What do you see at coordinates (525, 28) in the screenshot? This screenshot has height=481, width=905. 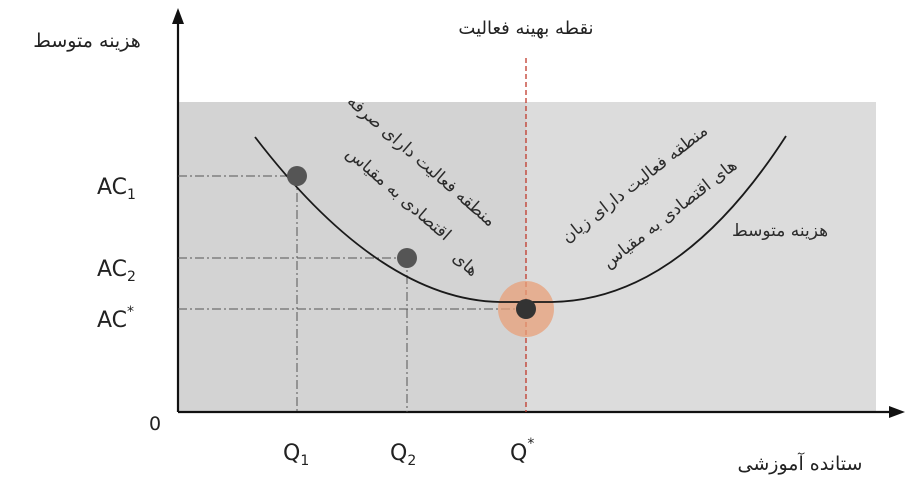 I see `optimum-title: نقطه بهینه فعالیت` at bounding box center [525, 28].